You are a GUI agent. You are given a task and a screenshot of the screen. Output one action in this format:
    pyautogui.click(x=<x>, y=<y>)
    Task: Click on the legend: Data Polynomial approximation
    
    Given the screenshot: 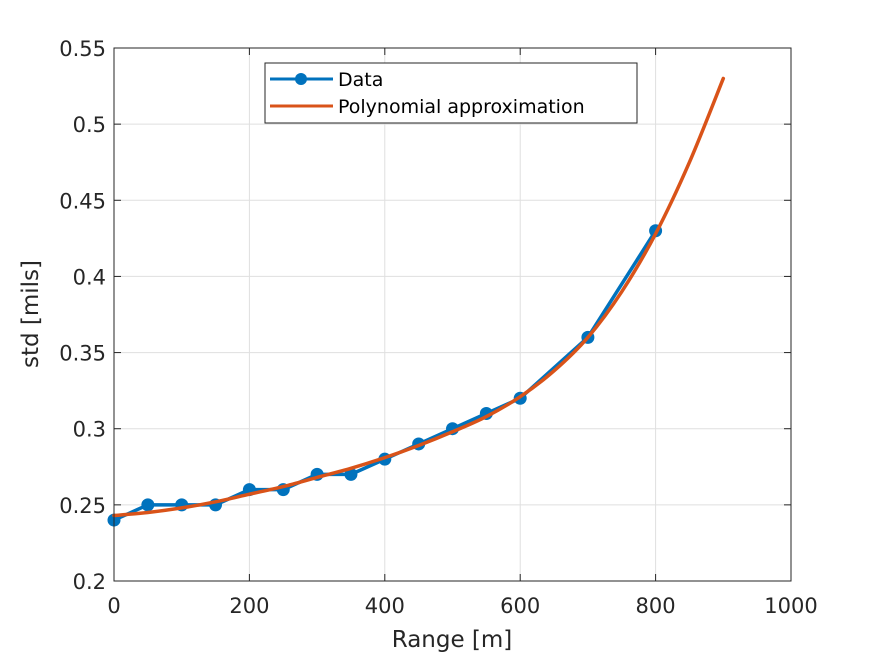 What is the action you would take?
    pyautogui.click(x=451, y=93)
    